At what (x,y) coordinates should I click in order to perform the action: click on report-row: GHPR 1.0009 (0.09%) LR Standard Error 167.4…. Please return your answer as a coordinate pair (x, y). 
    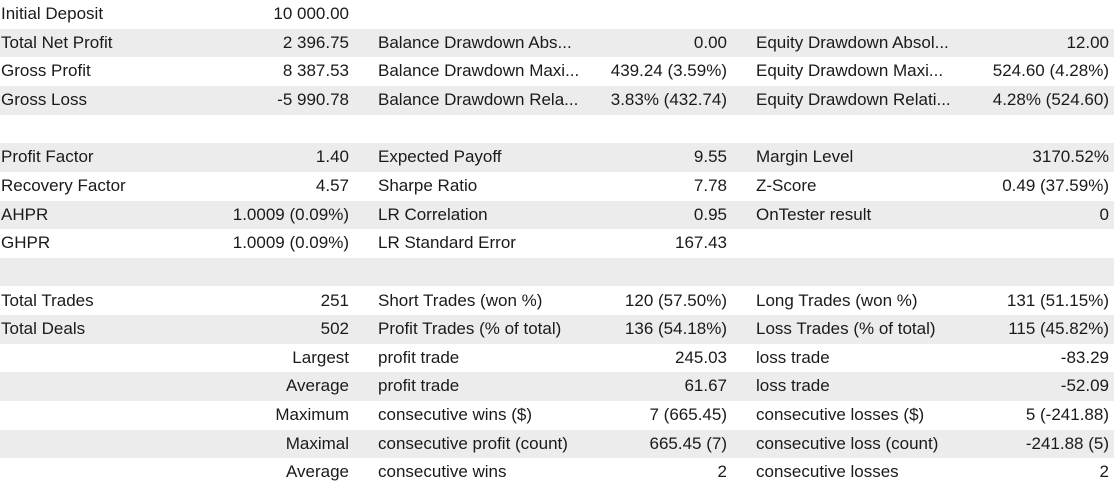
    Looking at the image, I should click on (557, 243).